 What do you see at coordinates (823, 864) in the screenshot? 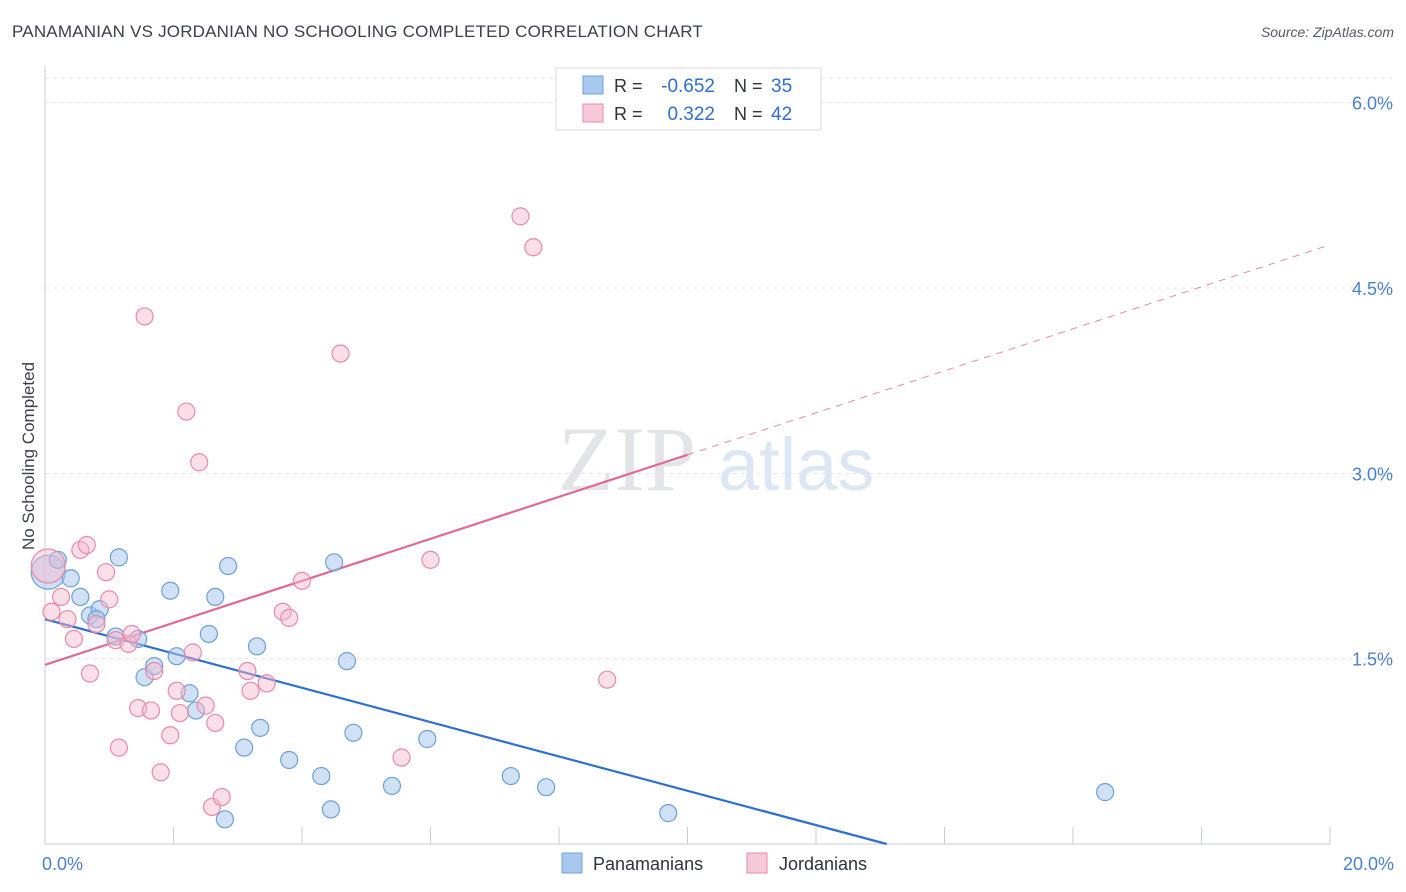
I see `legend-bottom-label-jordanians: Jordanians` at bounding box center [823, 864].